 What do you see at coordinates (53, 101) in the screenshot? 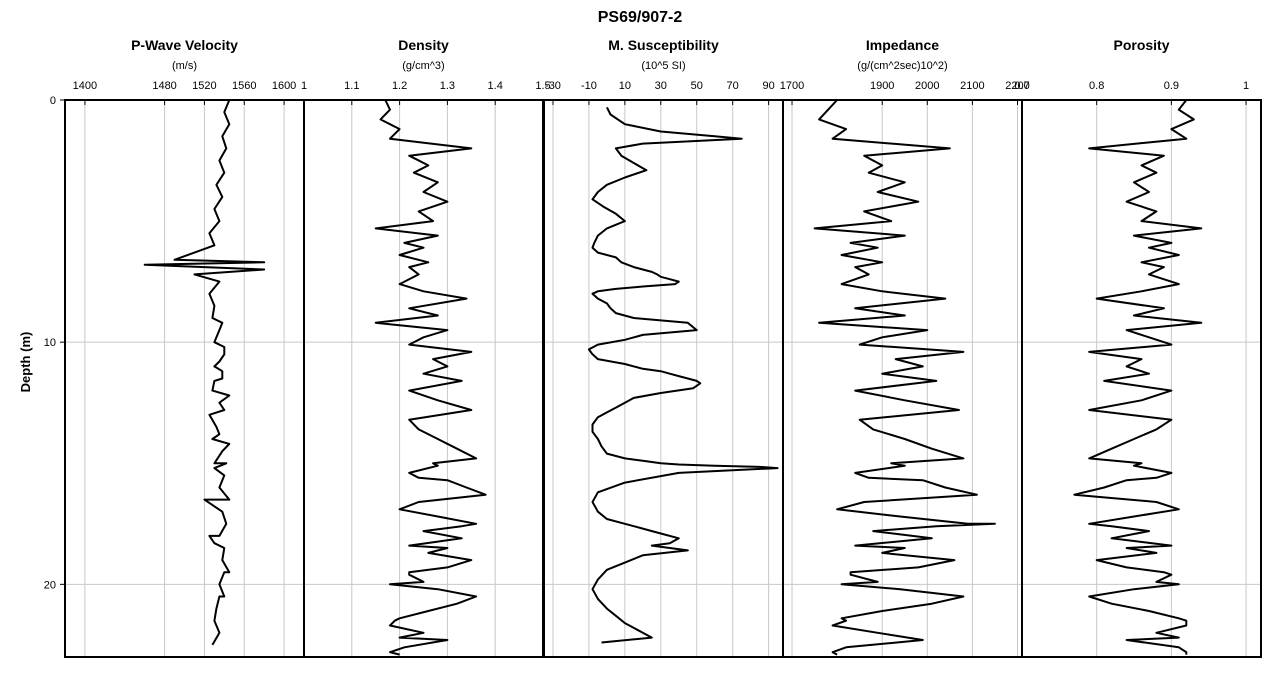
I see `y-tick-label: 0` at bounding box center [53, 101].